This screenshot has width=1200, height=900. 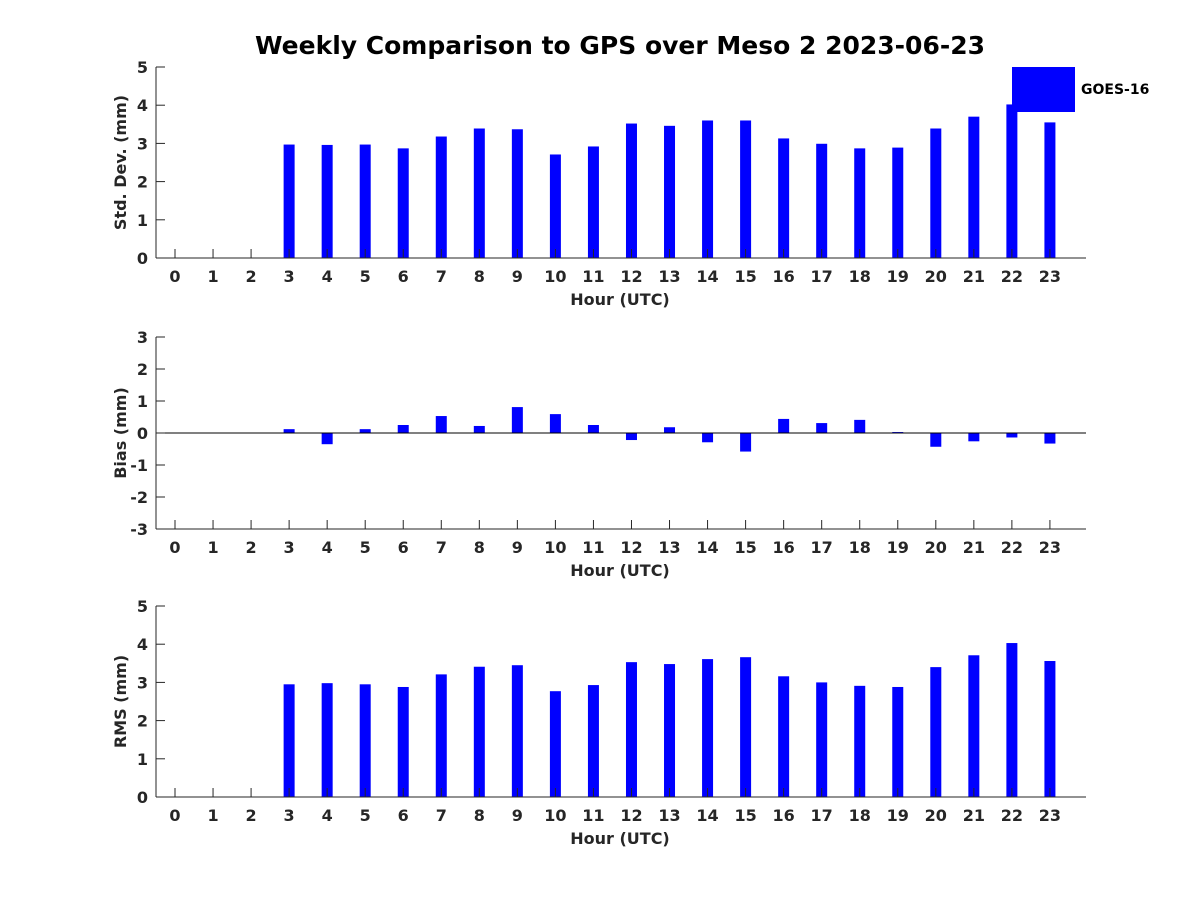 What do you see at coordinates (251, 815) in the screenshot?
I see `x-tick-label-rms: 2` at bounding box center [251, 815].